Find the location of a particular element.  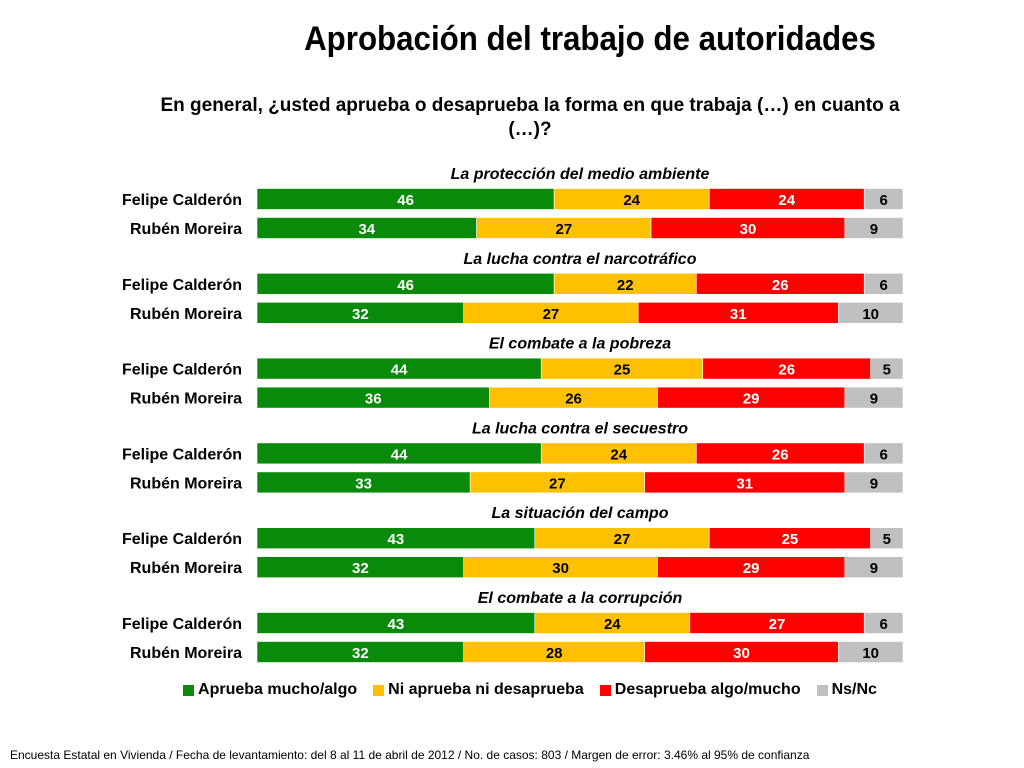

data-label: 28 is located at coordinates (554, 653).